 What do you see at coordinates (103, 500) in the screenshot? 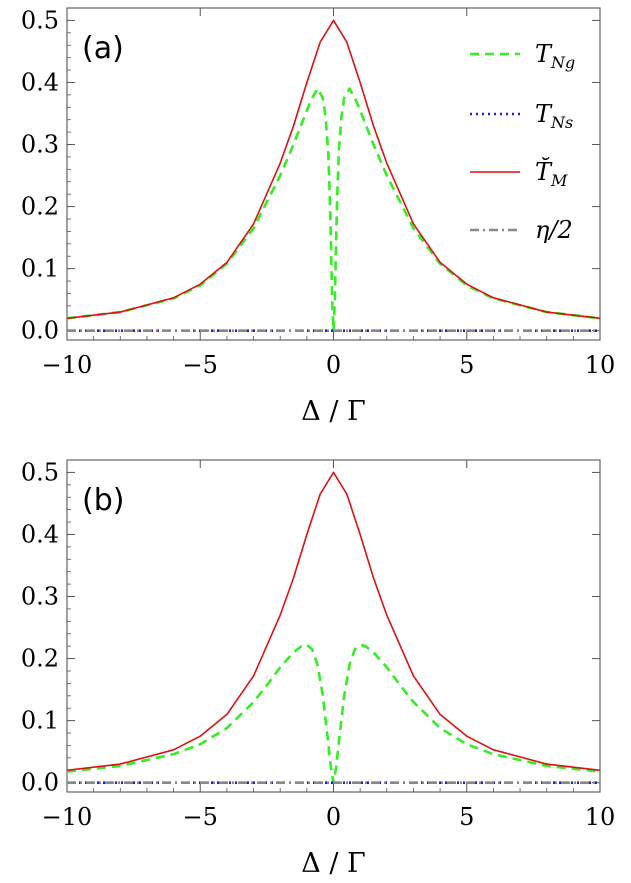
I see `panel-label: (b)` at bounding box center [103, 500].